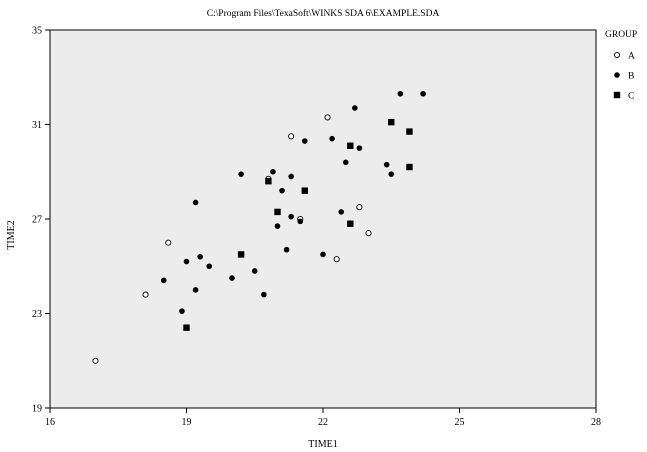  Describe the element at coordinates (50, 422) in the screenshot. I see `x-tick-label: 16` at that location.